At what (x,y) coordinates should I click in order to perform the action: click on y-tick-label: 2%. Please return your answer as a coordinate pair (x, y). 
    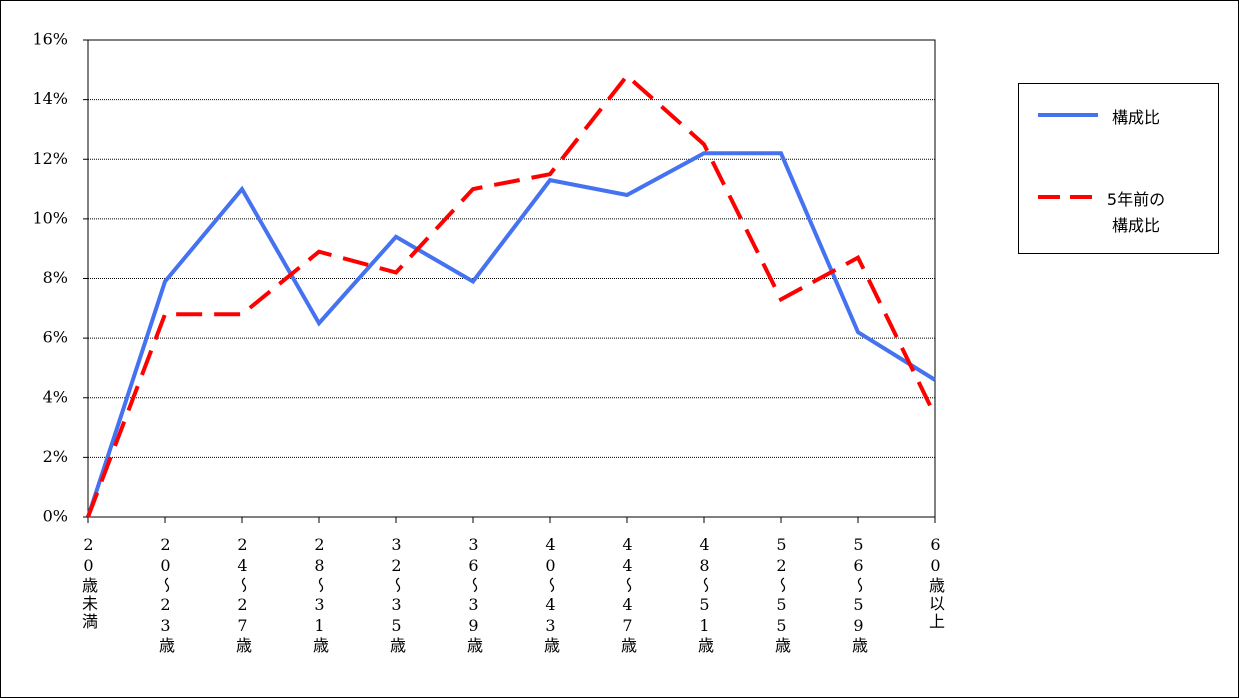
    Looking at the image, I should click on (55, 456).